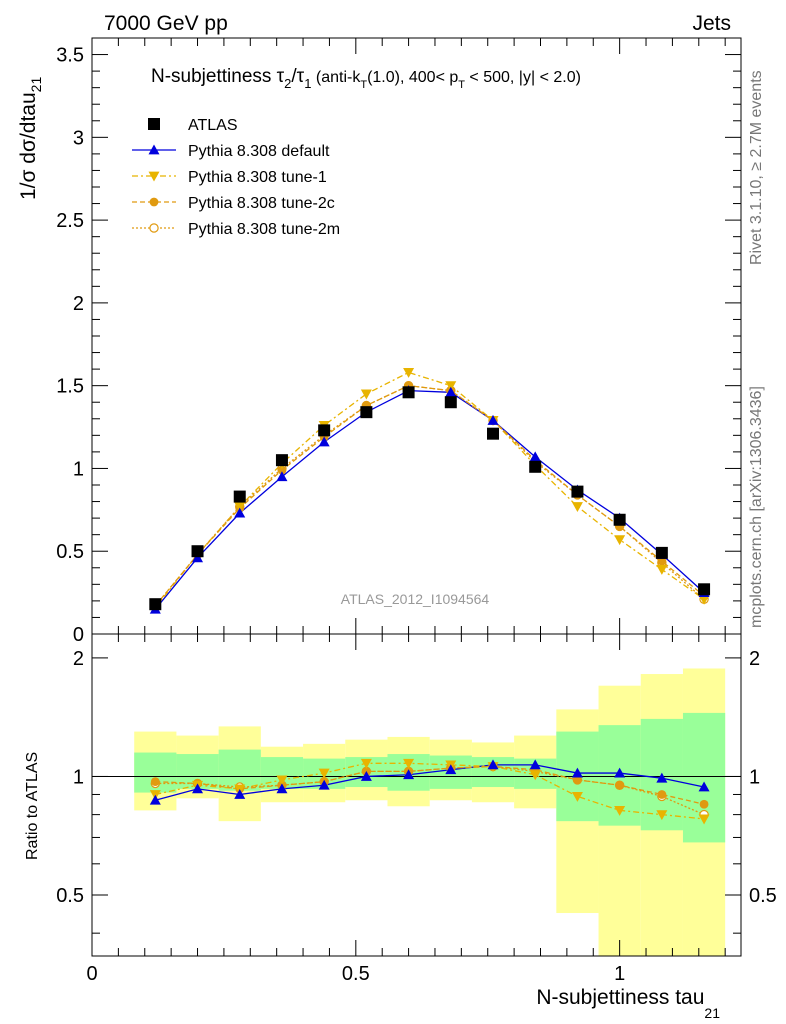 The width and height of the screenshot is (786, 1024). I want to click on y-tick-label: 0.5, so click(70, 552).